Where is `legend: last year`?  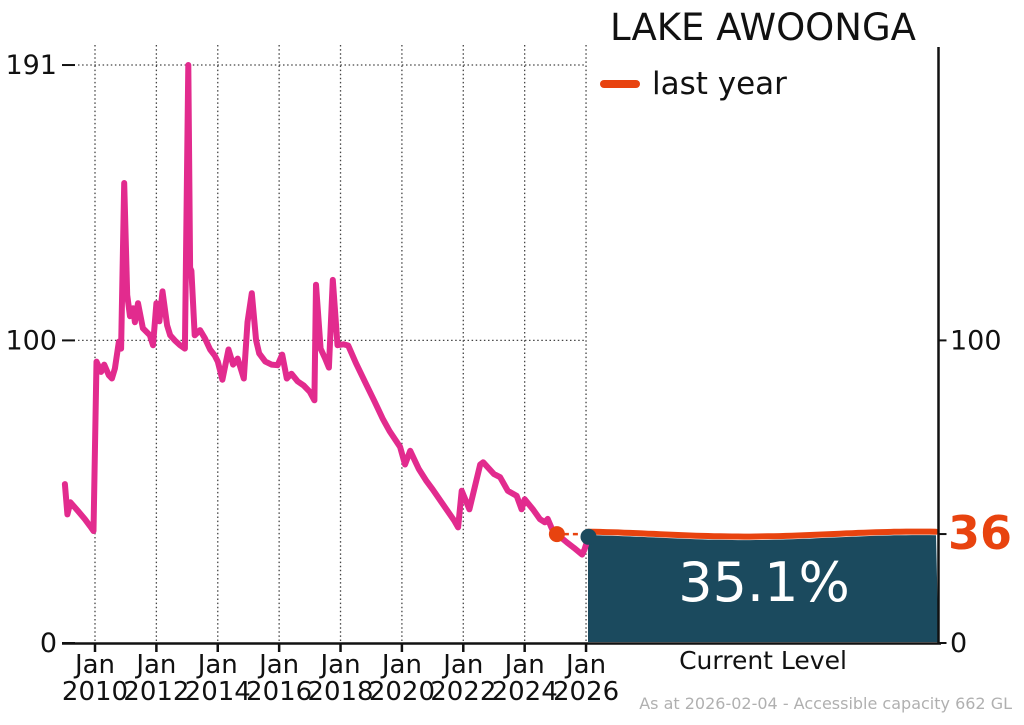
legend: last year is located at coordinates (693, 84).